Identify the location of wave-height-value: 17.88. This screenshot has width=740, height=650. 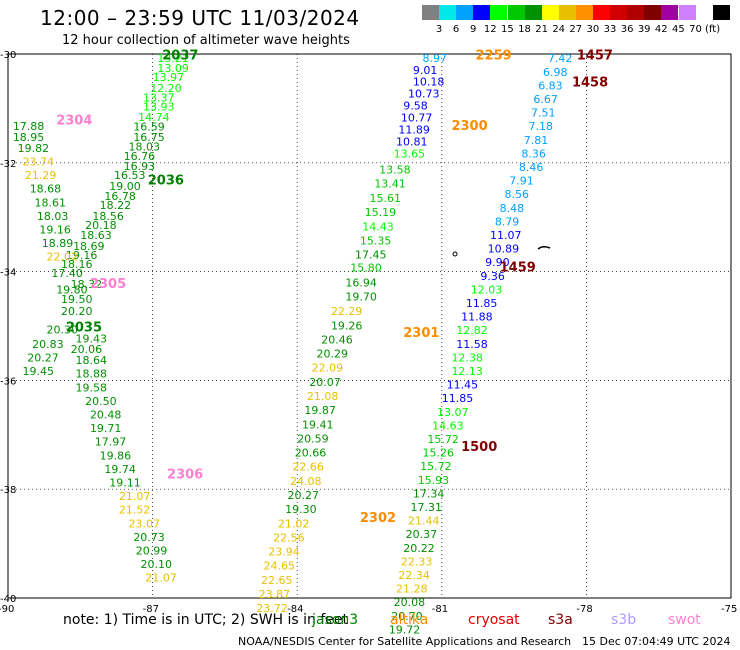
(29, 126).